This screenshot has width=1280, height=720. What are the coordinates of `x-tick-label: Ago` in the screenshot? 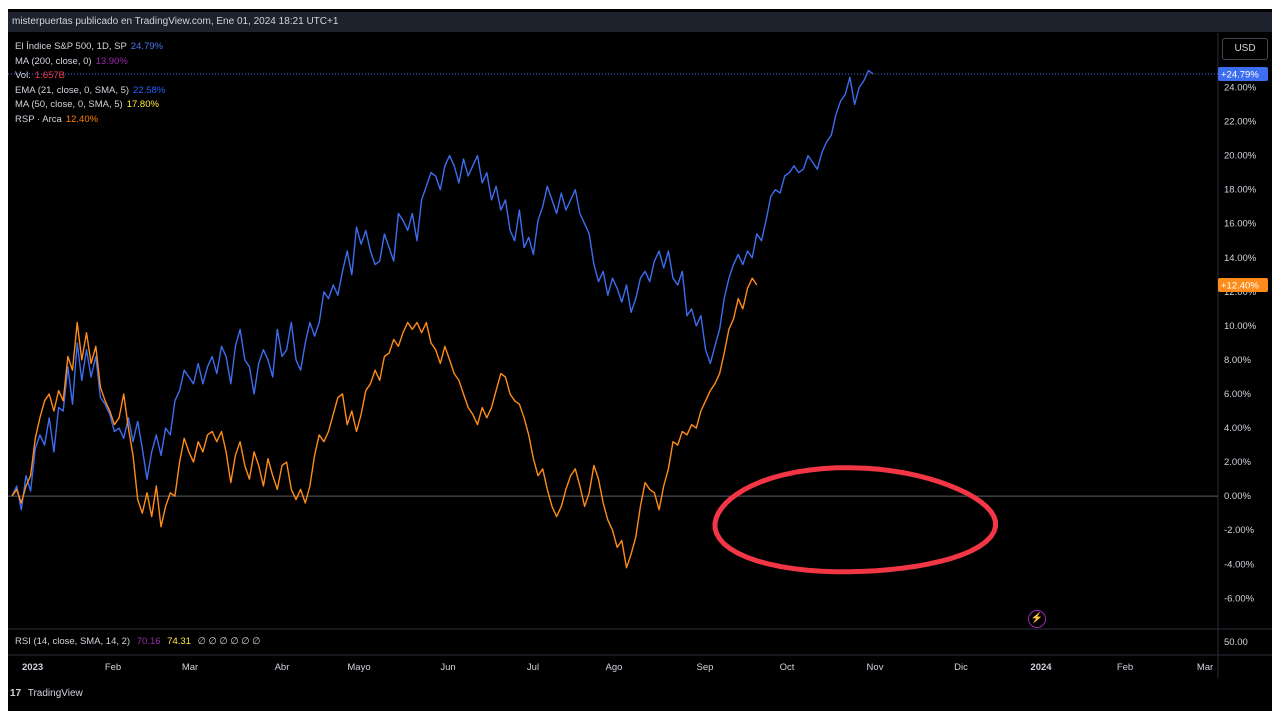 It's located at (614, 667).